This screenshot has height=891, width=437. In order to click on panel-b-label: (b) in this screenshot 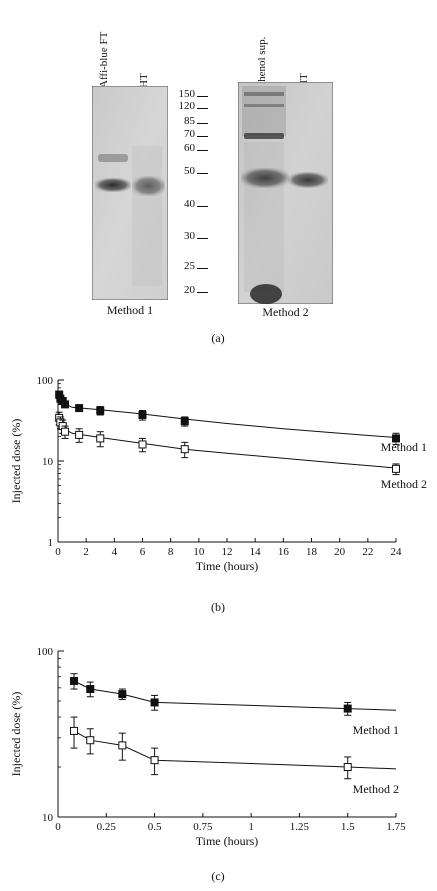, I will do `click(218, 607)`.